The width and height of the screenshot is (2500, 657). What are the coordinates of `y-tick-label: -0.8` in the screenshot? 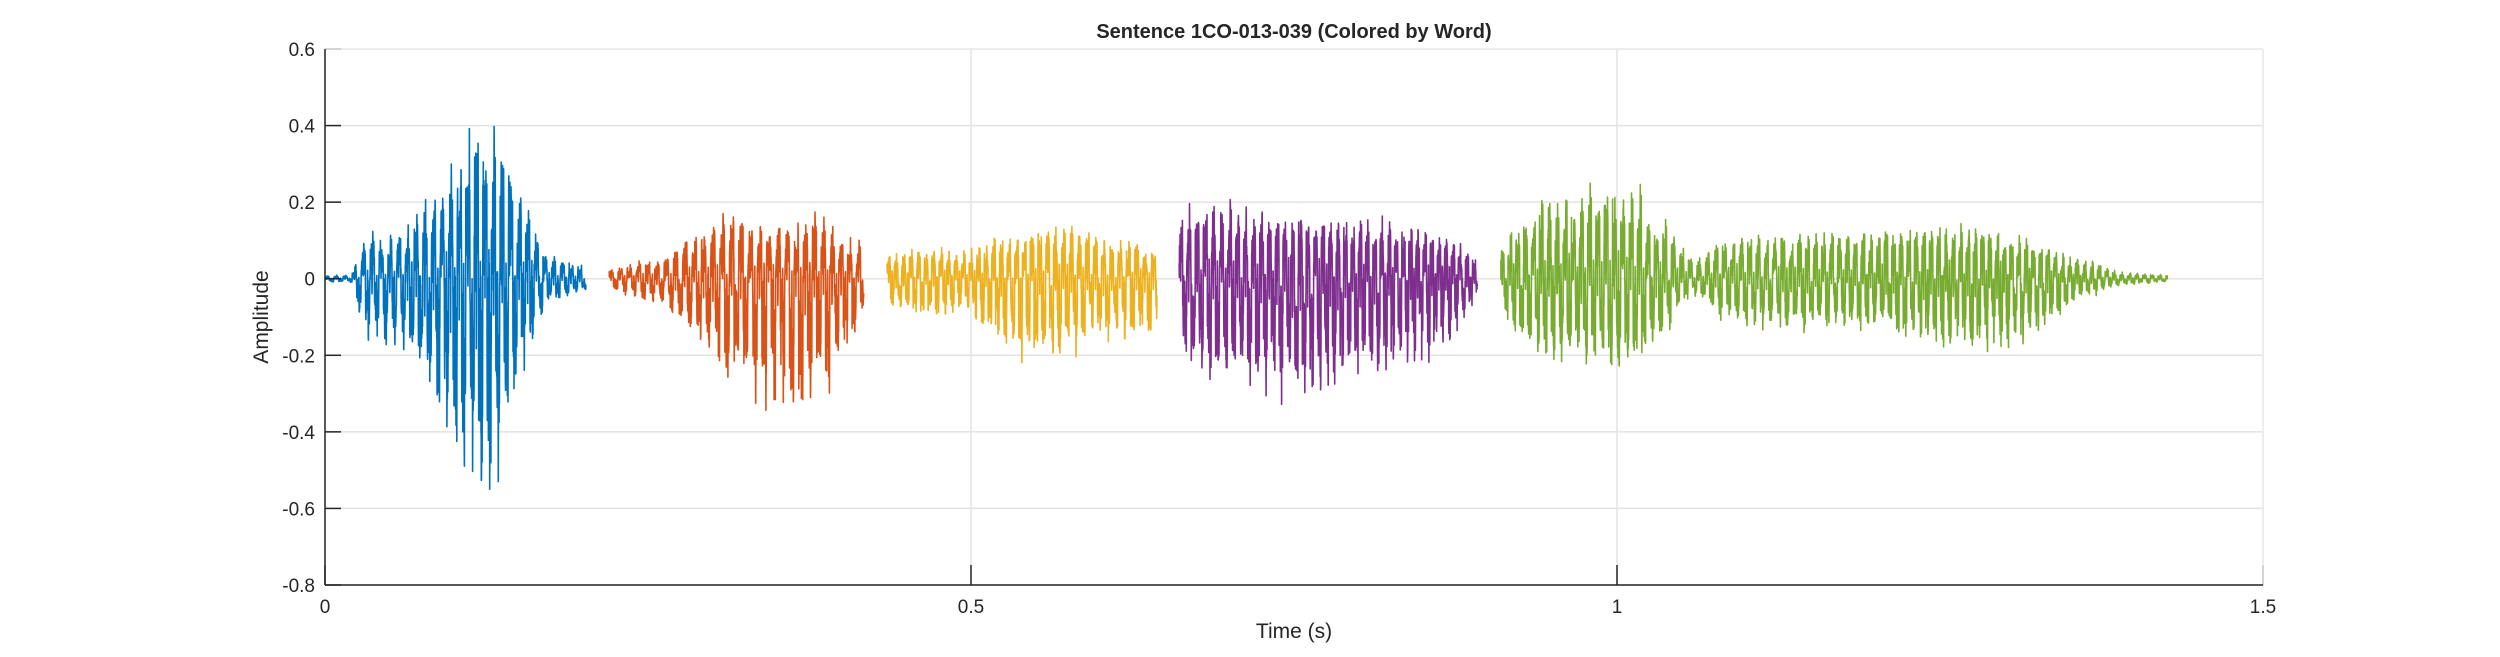 It's located at (298, 586).